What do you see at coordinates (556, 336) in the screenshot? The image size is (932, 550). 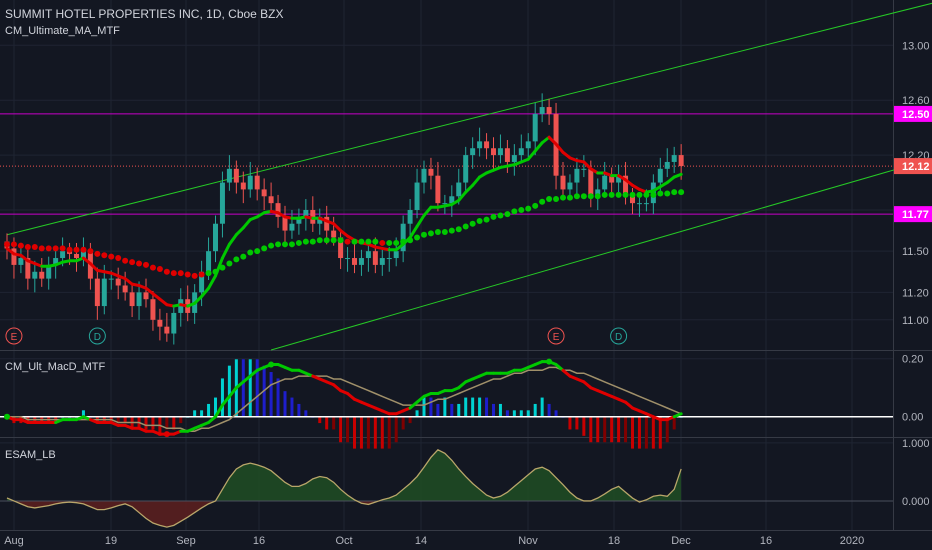 I see `earnings-marker: E` at bounding box center [556, 336].